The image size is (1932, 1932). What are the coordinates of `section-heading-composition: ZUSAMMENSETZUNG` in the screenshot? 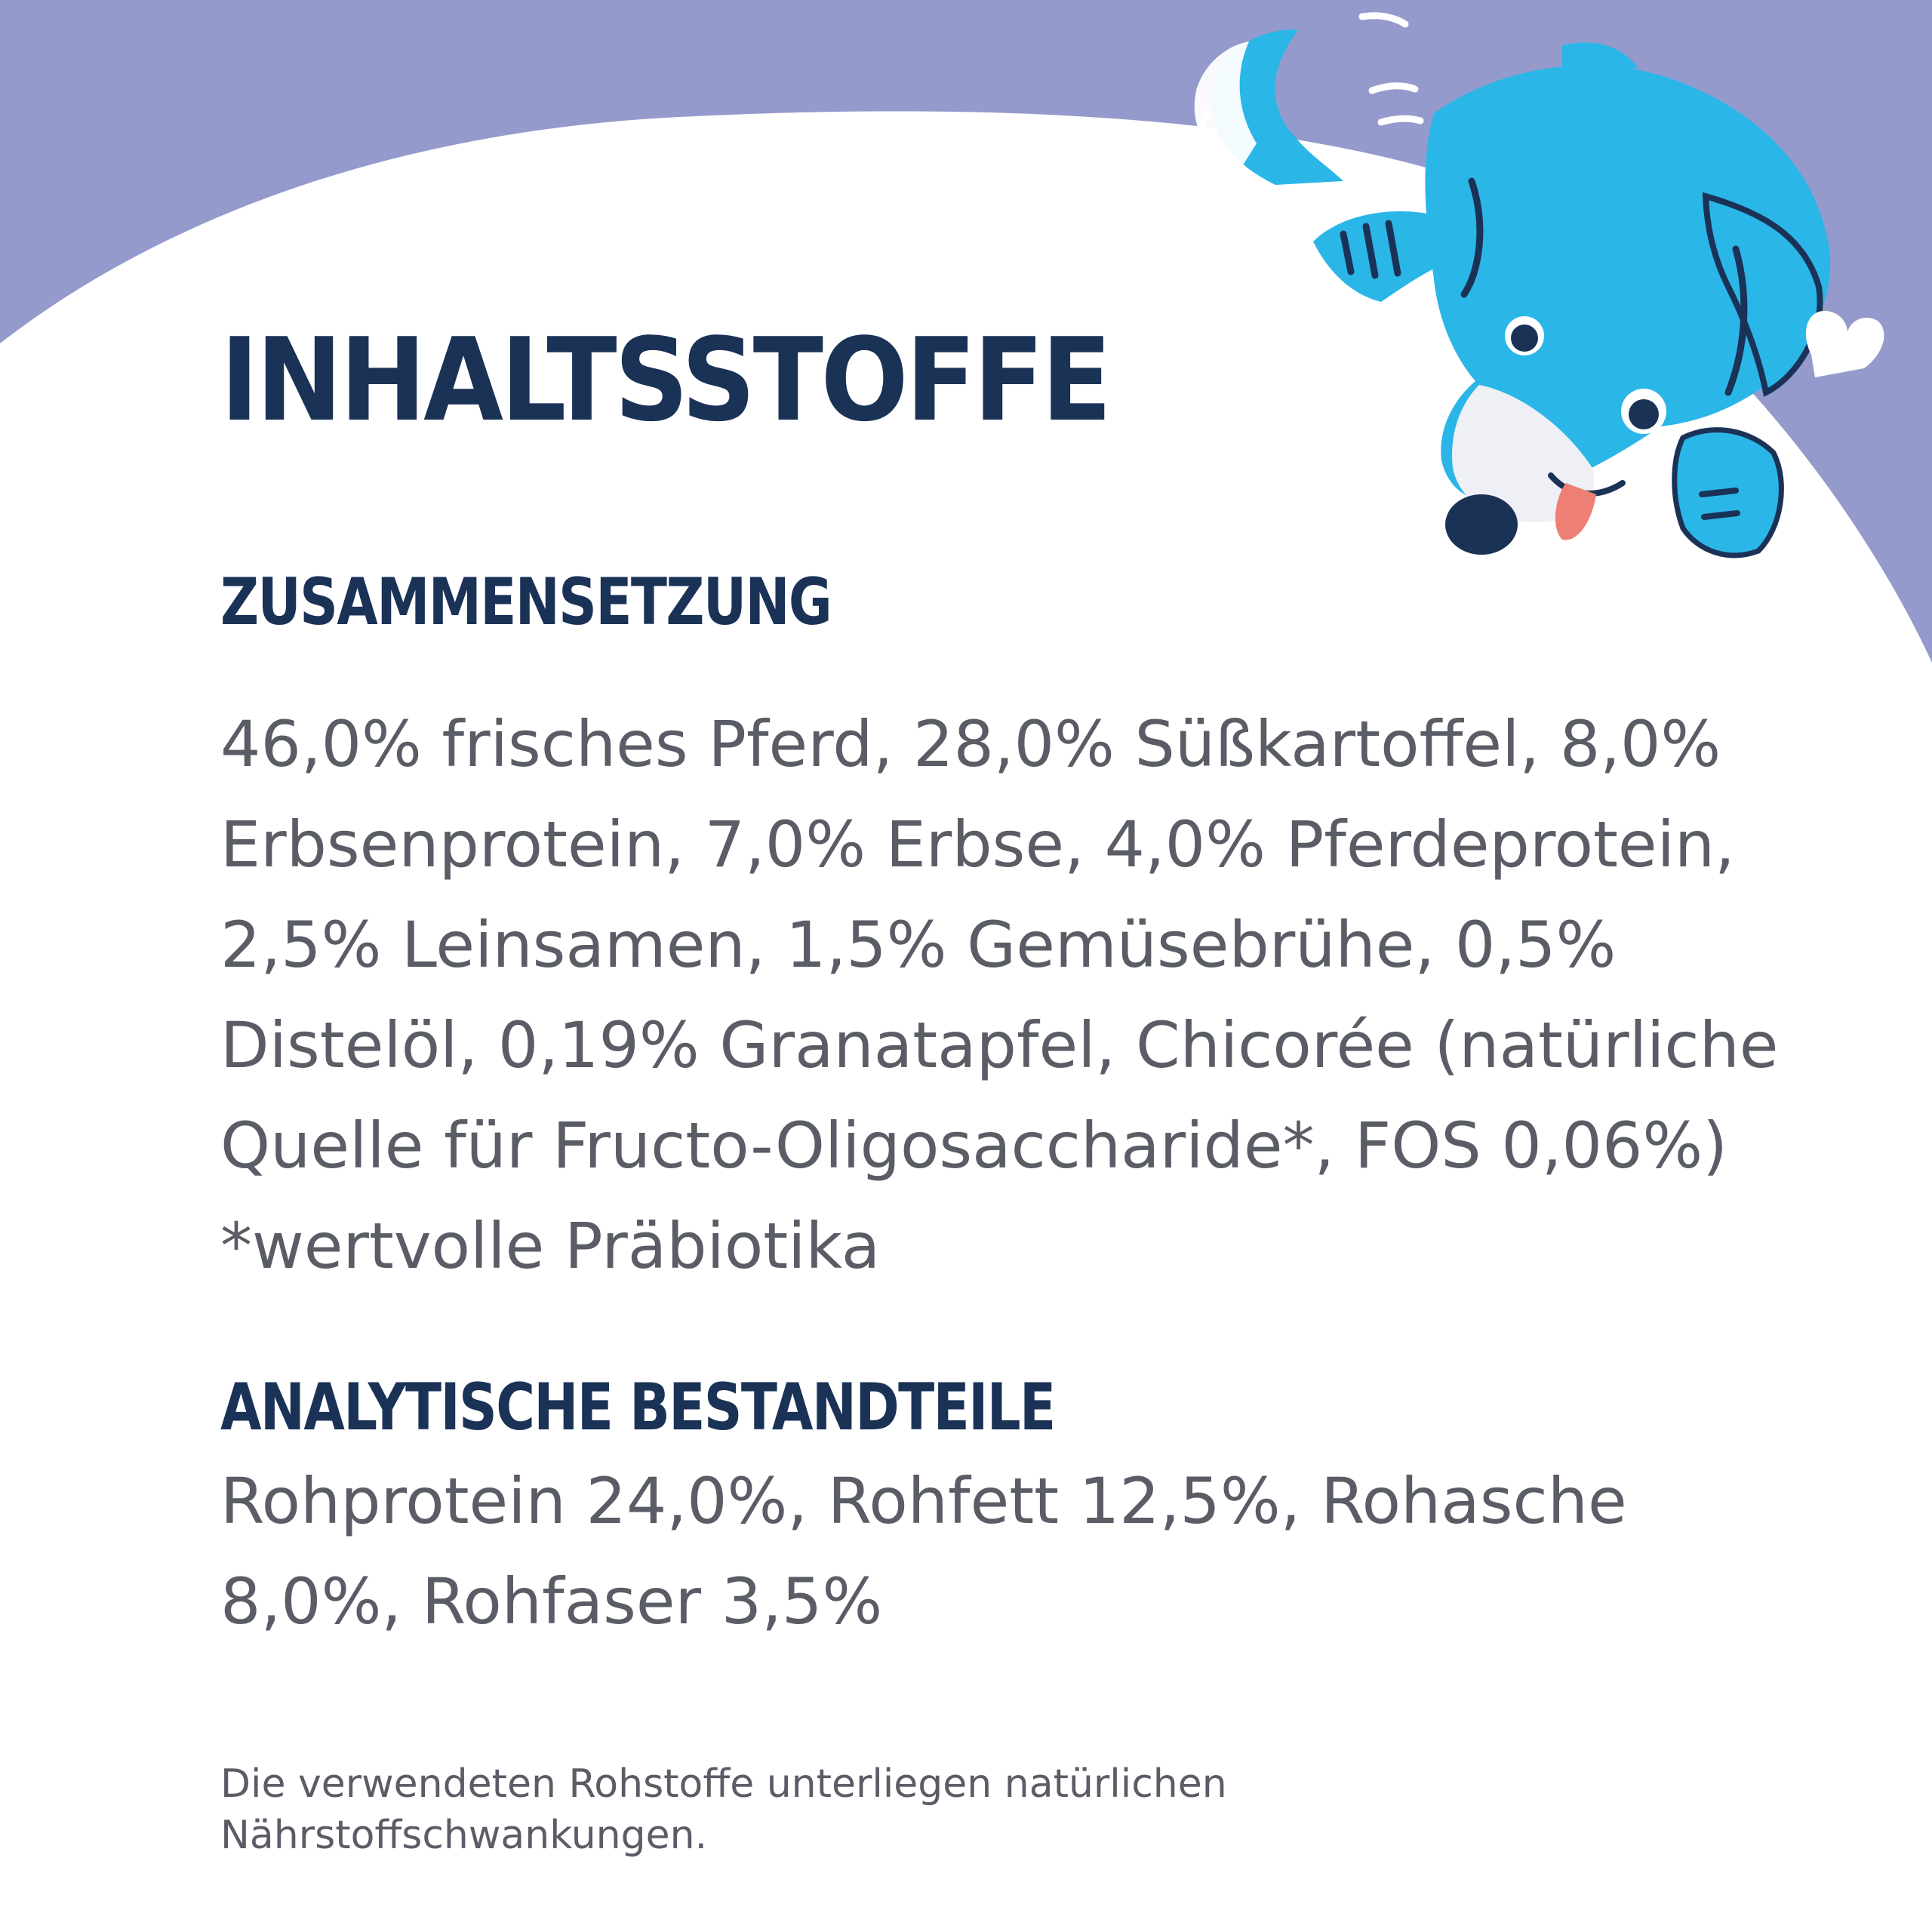 It's located at (526, 602).